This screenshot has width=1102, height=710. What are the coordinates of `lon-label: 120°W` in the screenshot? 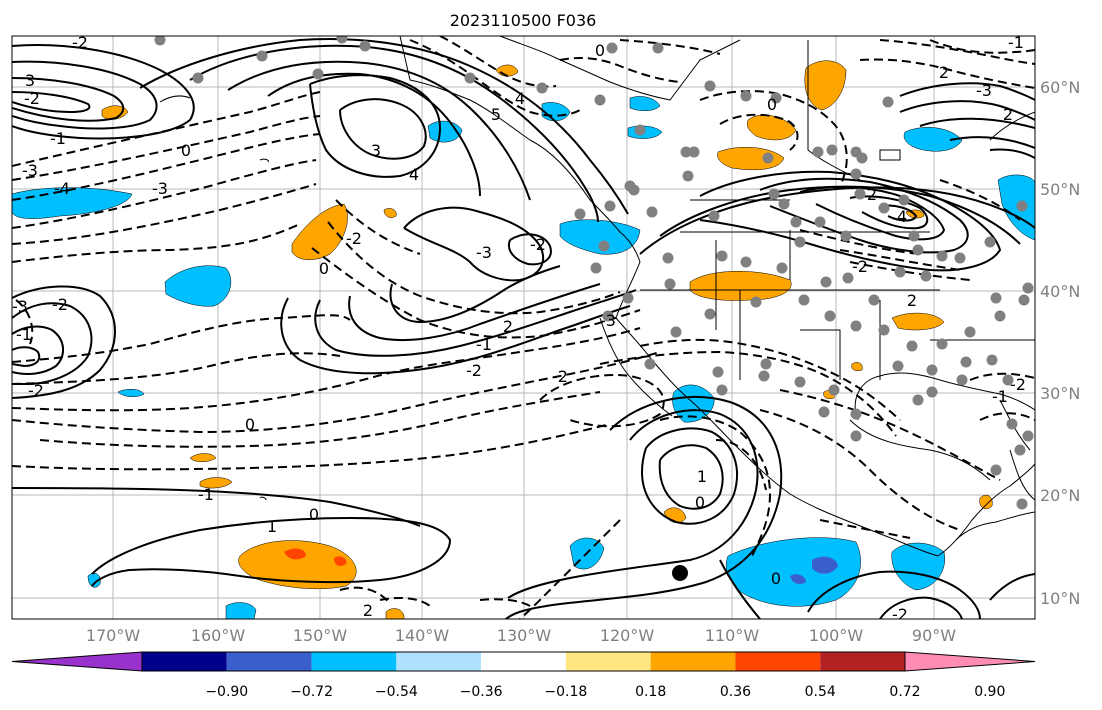 It's located at (627, 635).